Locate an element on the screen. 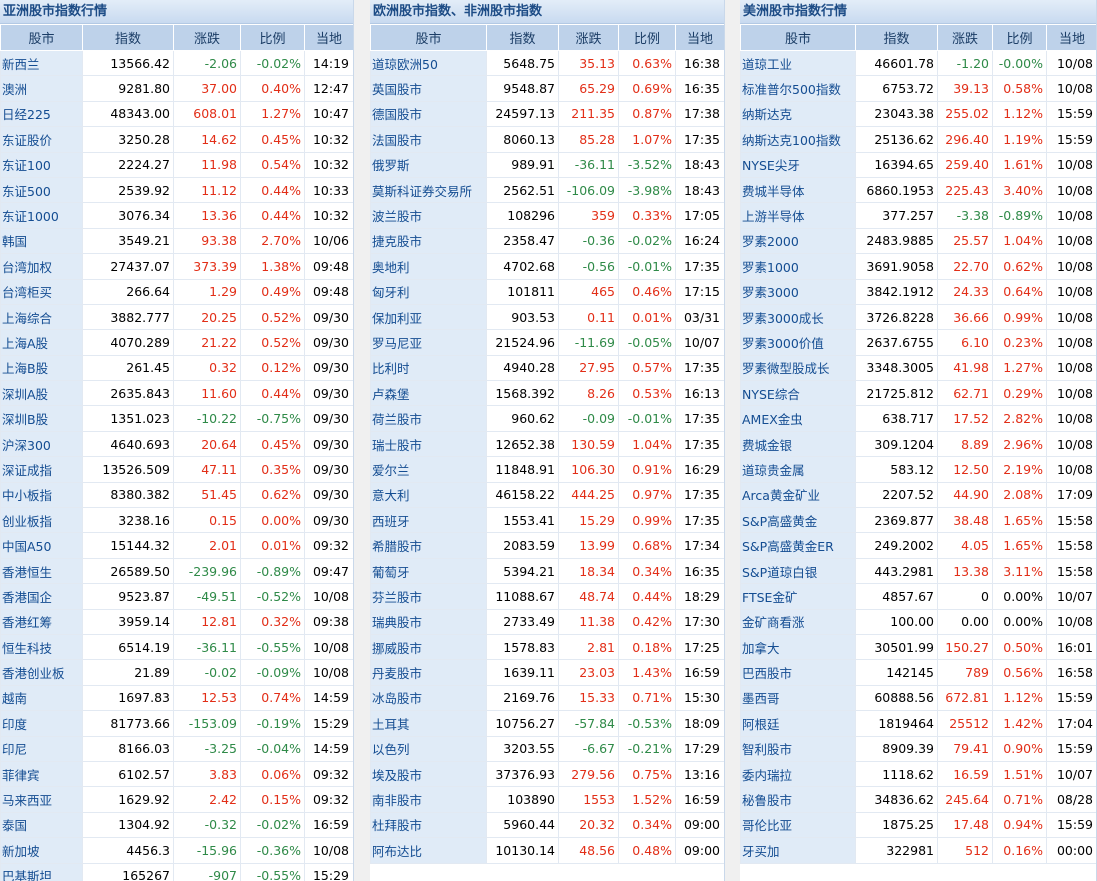  market-name-link: FTSE金矿 is located at coordinates (798, 596).